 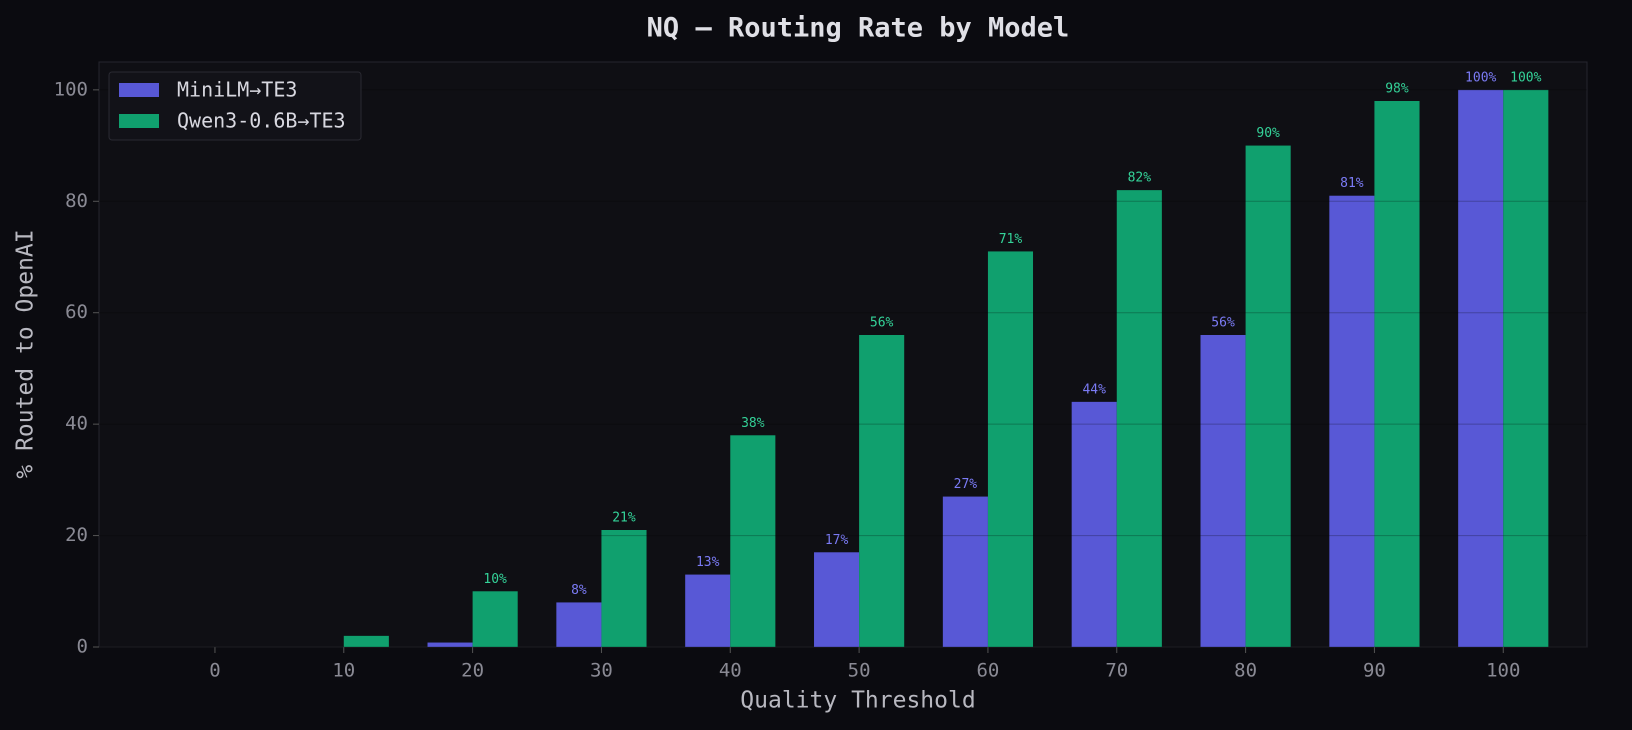 I want to click on y-tick-label: 60, so click(x=76, y=312).